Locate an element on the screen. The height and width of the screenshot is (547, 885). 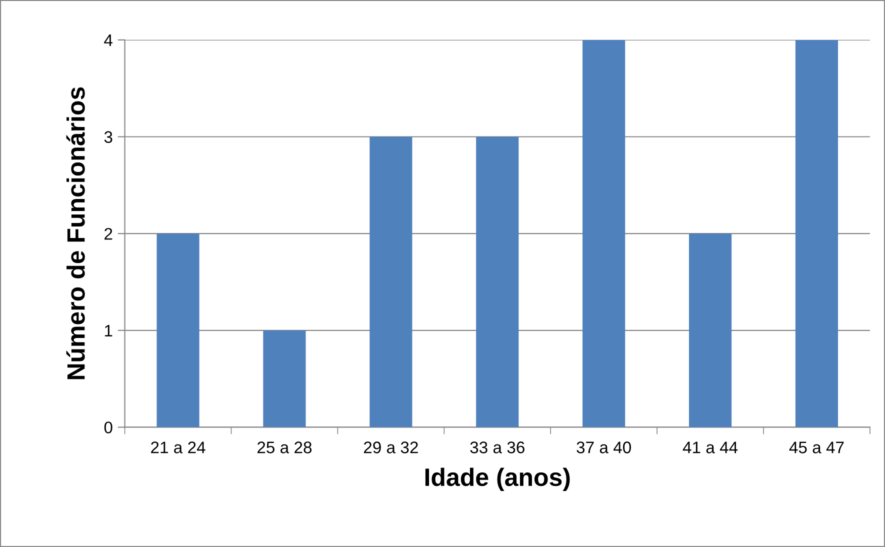
y-axis-title: Número de Funcionários is located at coordinates (75, 233).